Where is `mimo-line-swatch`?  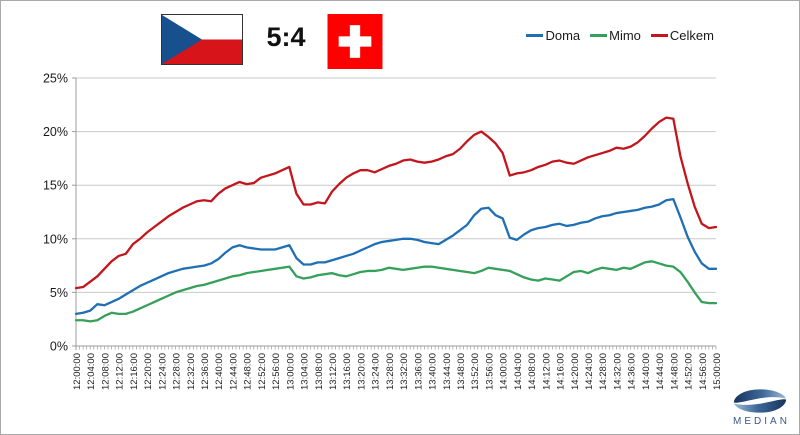
mimo-line-swatch is located at coordinates (599, 35).